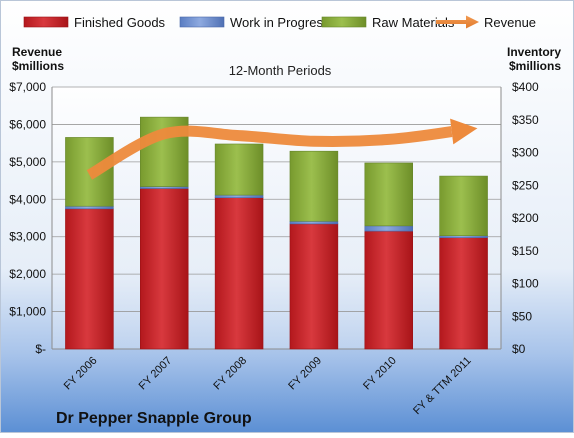 The image size is (574, 438). I want to click on left-axis-title-line2: $millions, so click(38, 66).